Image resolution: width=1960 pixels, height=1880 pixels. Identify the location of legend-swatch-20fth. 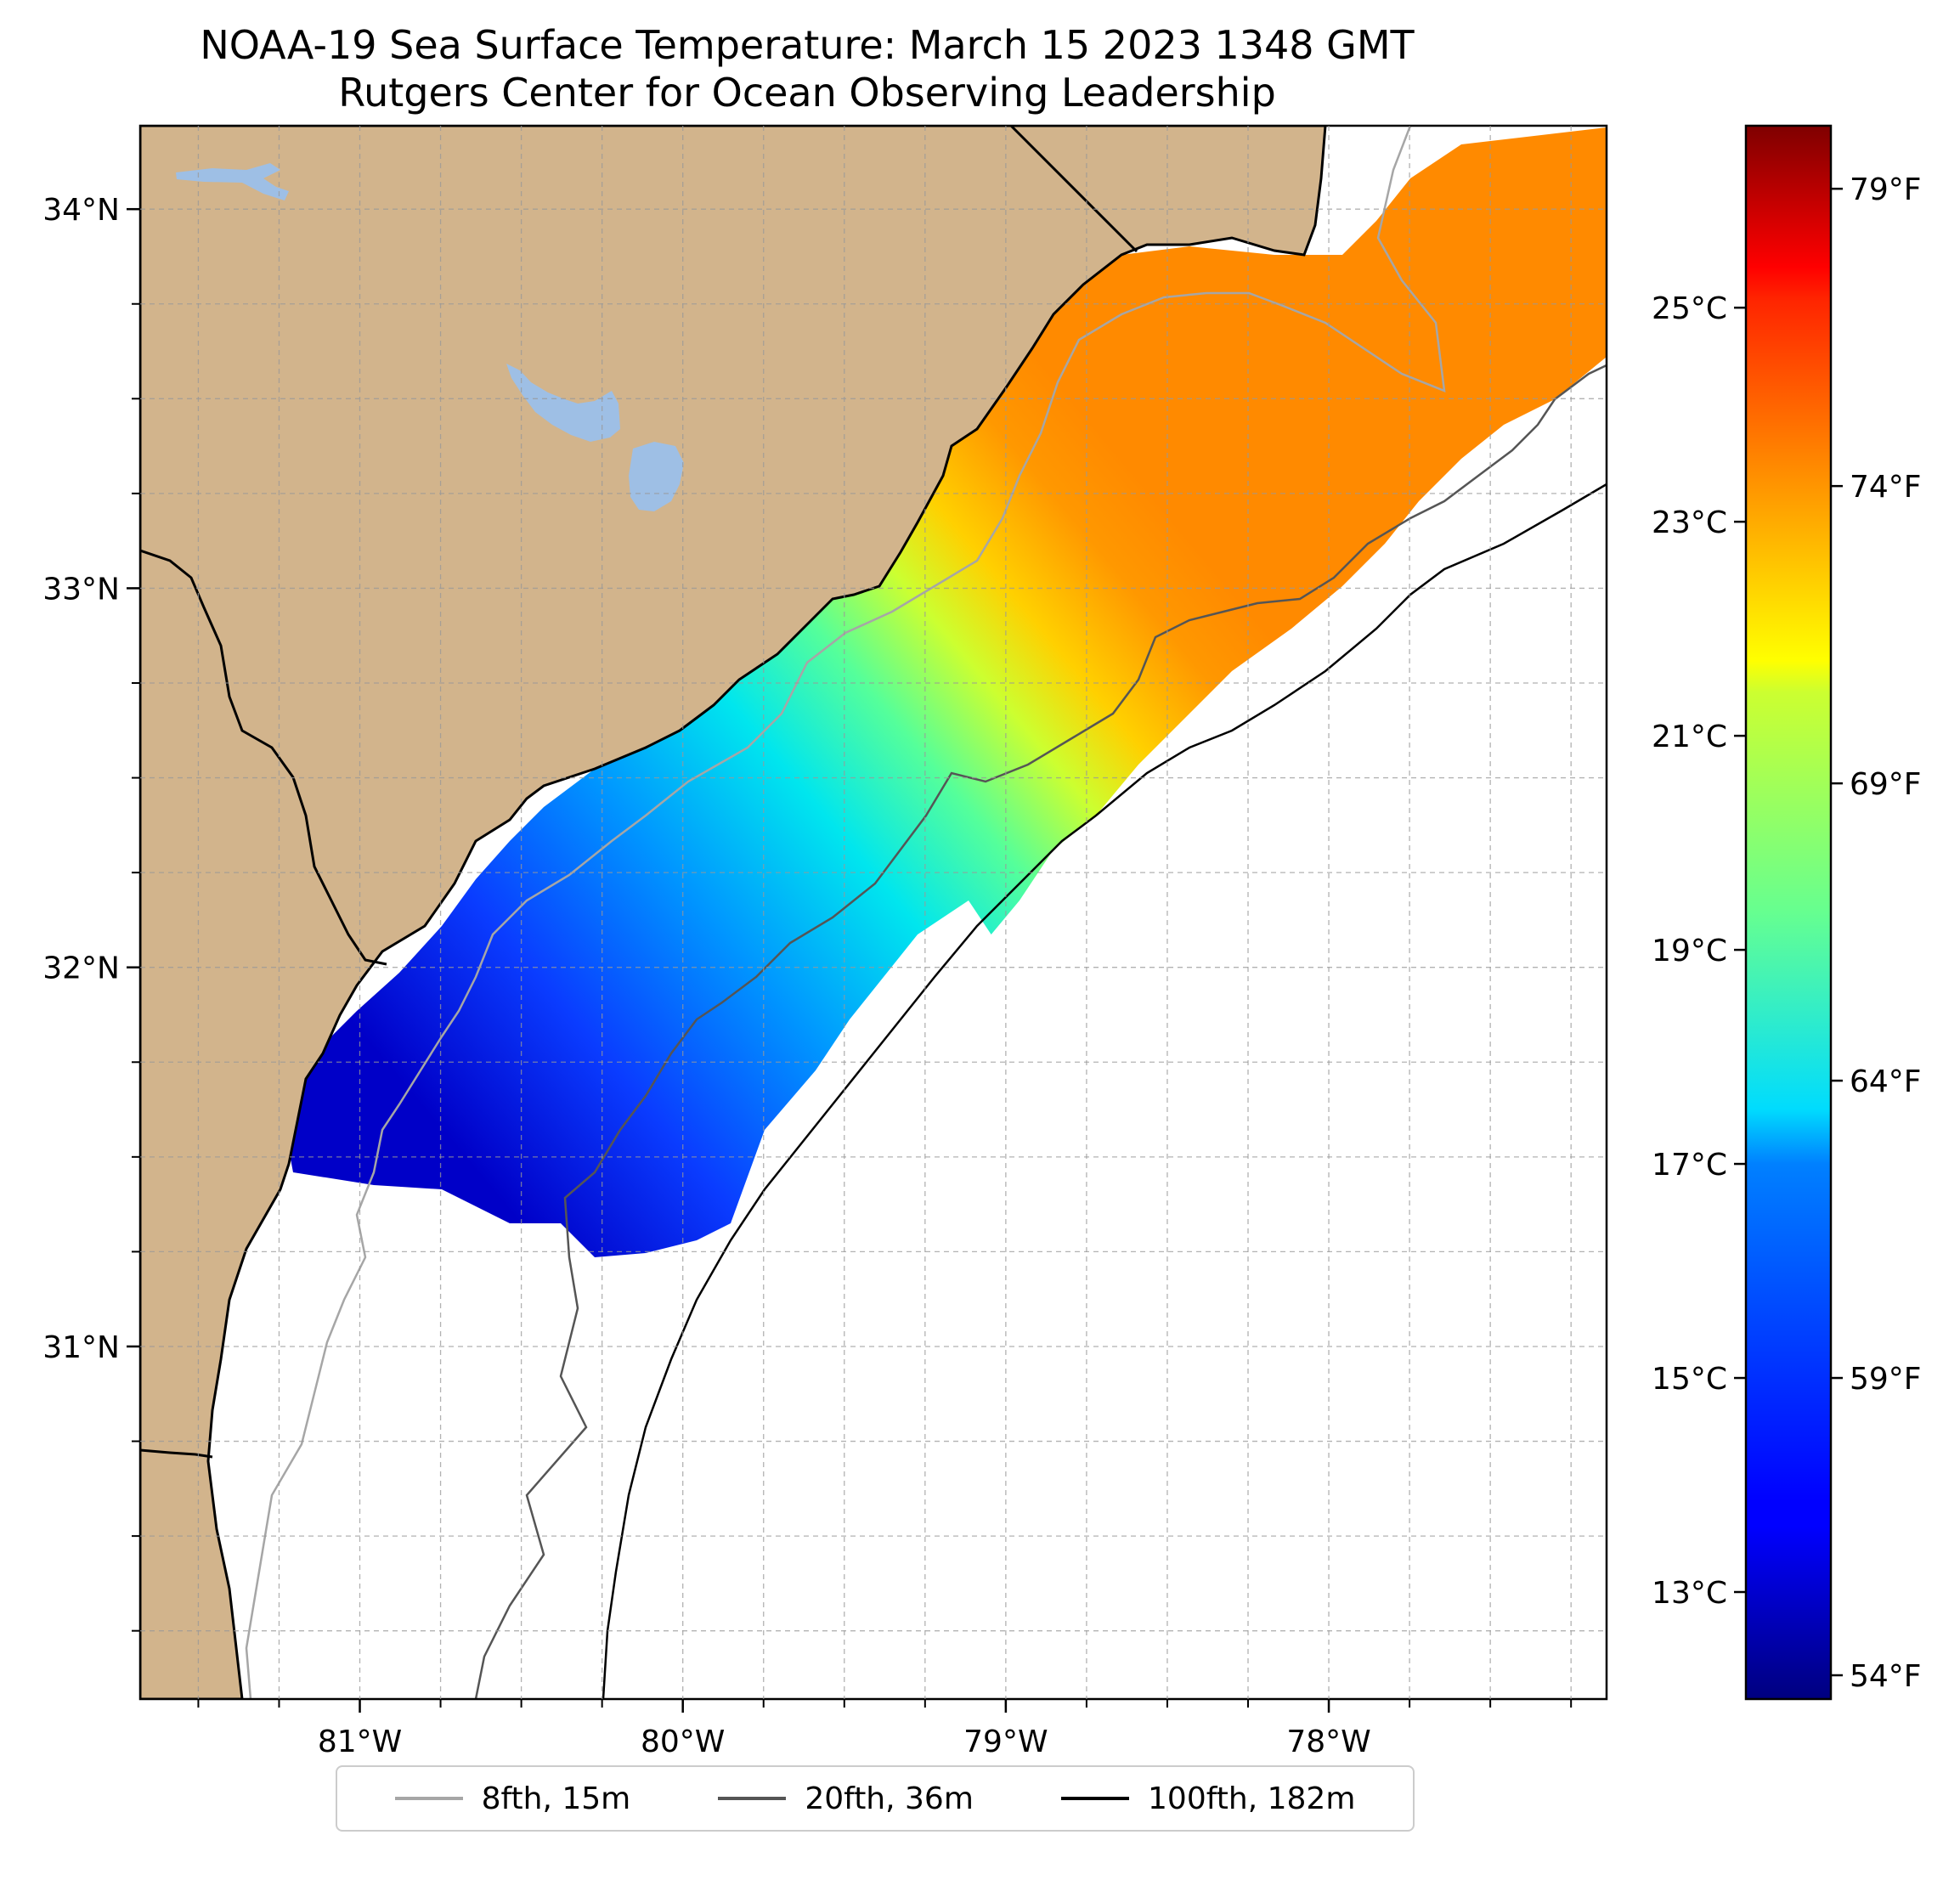
(753, 1799).